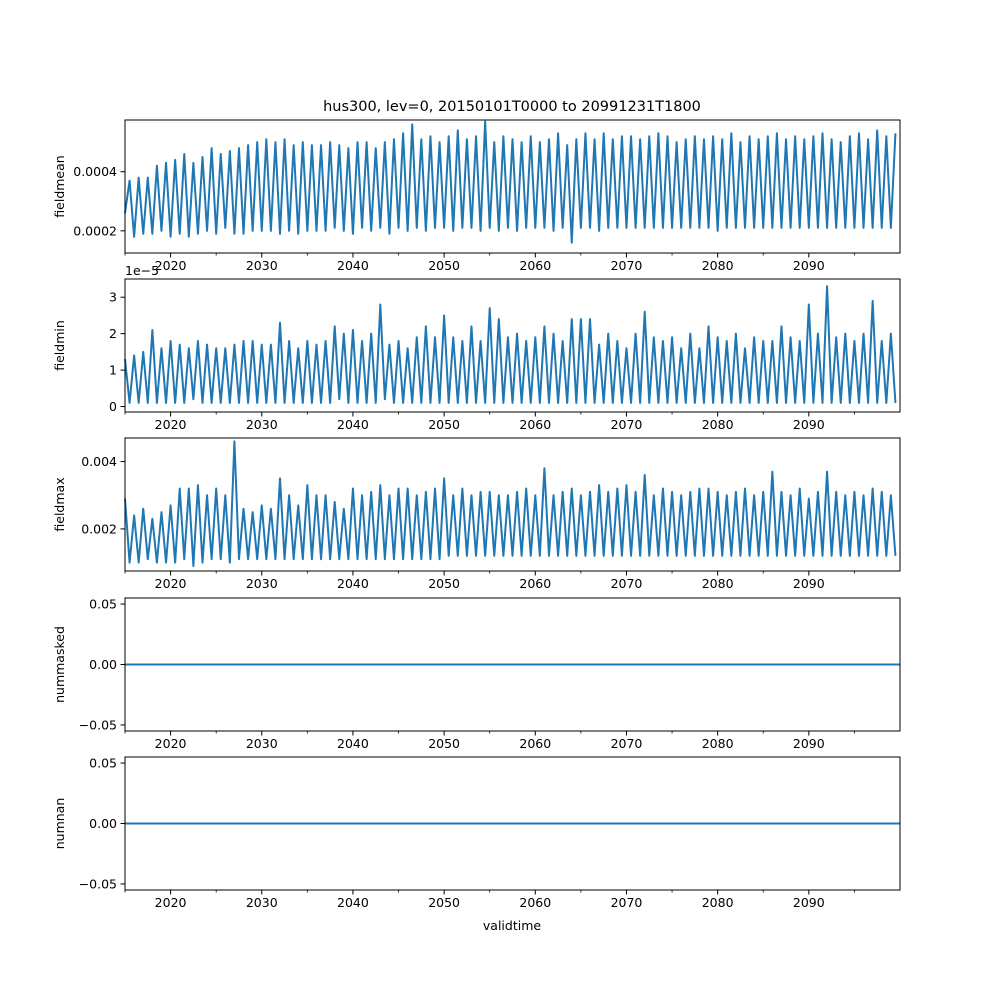 This screenshot has height=1000, width=1000. I want to click on y-axis-label: fieldmean, so click(59, 186).